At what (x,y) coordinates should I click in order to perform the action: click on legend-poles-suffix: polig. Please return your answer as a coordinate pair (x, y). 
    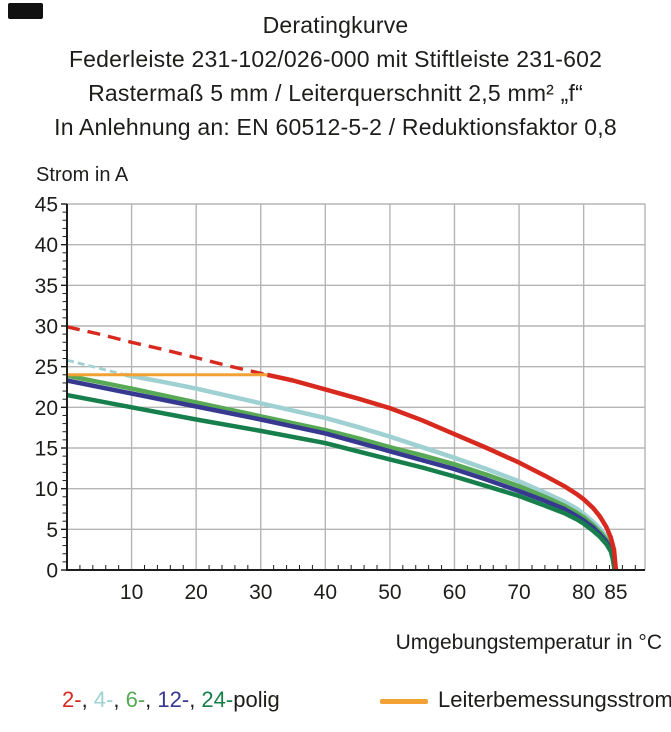
    Looking at the image, I should click on (256, 699).